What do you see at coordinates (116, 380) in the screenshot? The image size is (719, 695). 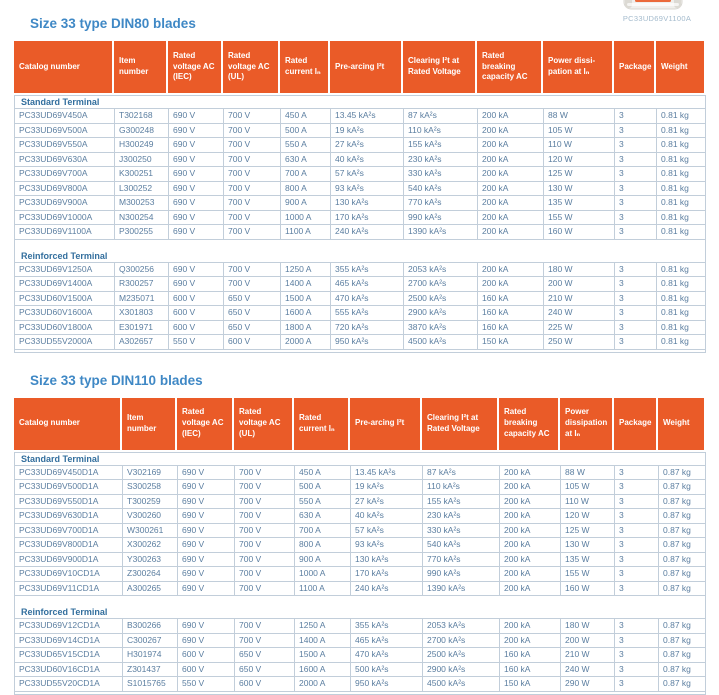 I see `table-title: Size 33 type DIN110 blades` at bounding box center [116, 380].